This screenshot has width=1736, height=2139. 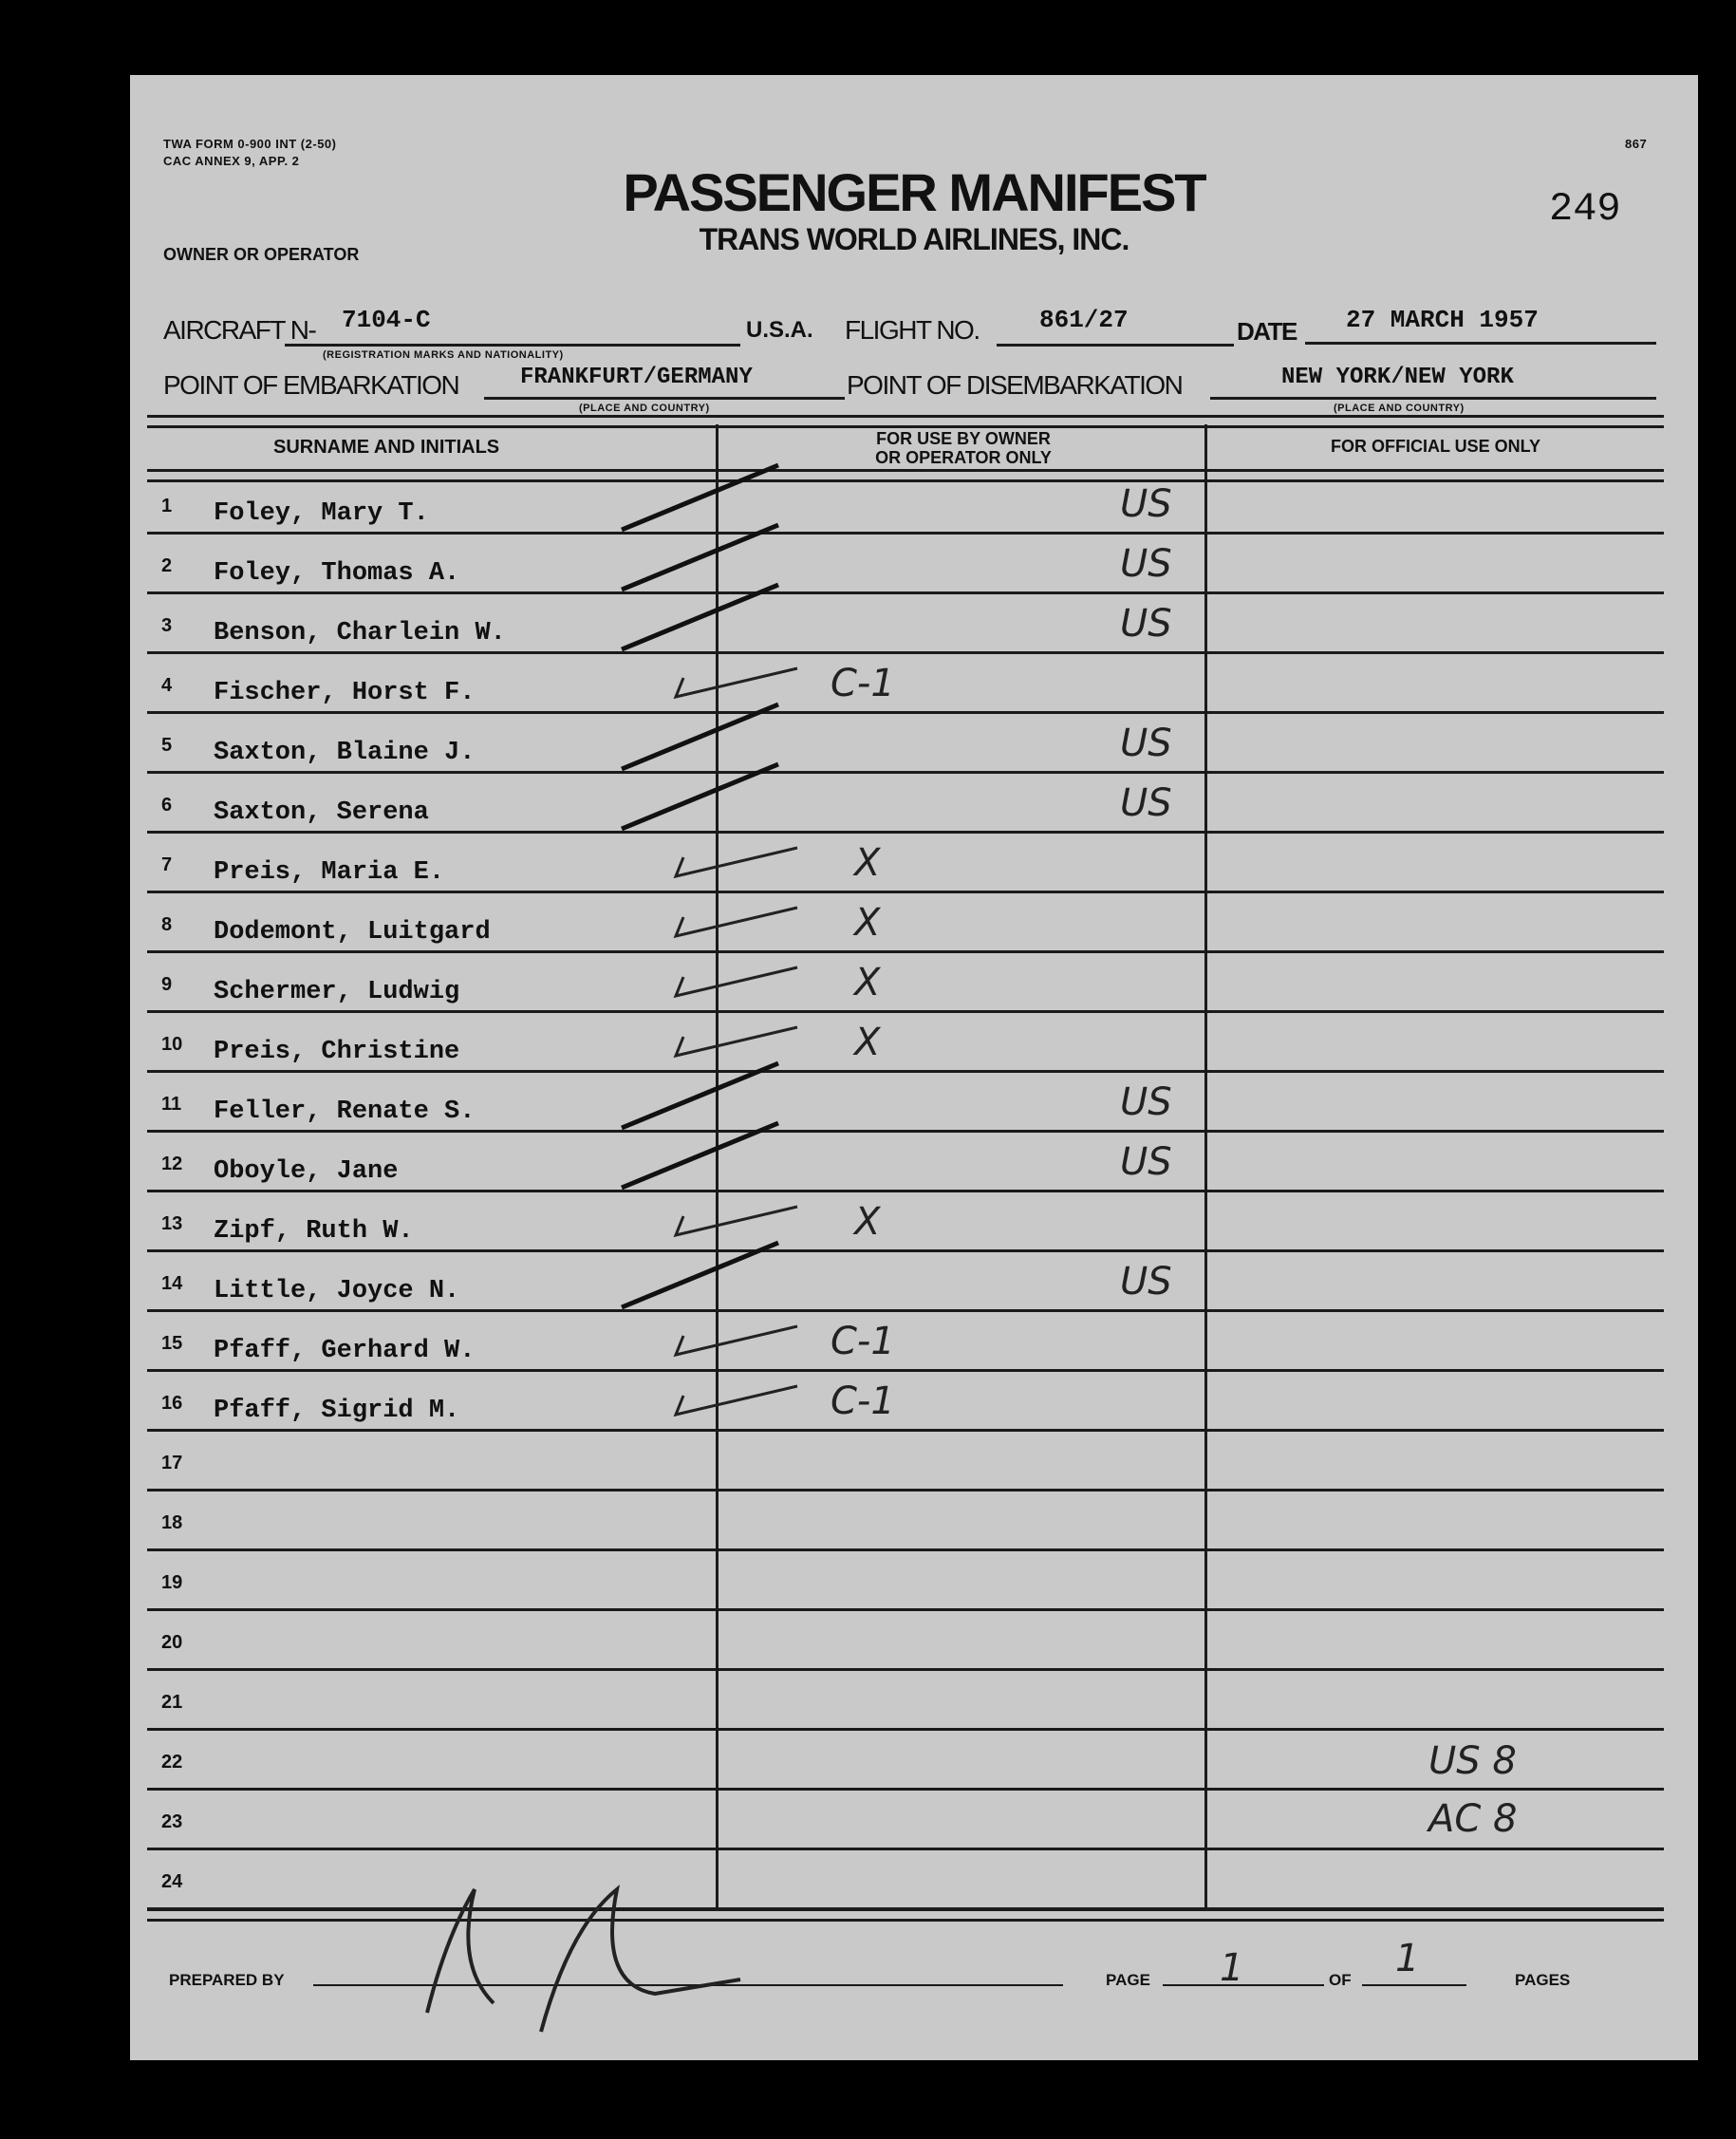 I want to click on passenger-name: Saxton, Blaine J., so click(x=345, y=753).